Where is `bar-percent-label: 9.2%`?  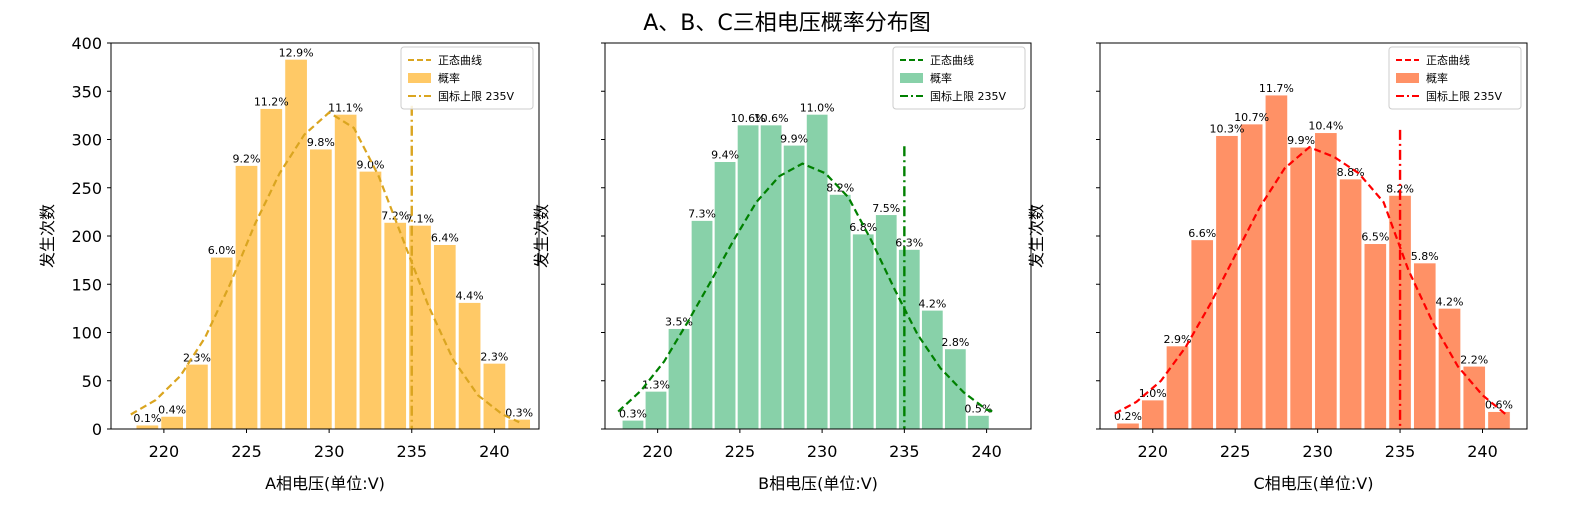 bar-percent-label: 9.2% is located at coordinates (247, 159).